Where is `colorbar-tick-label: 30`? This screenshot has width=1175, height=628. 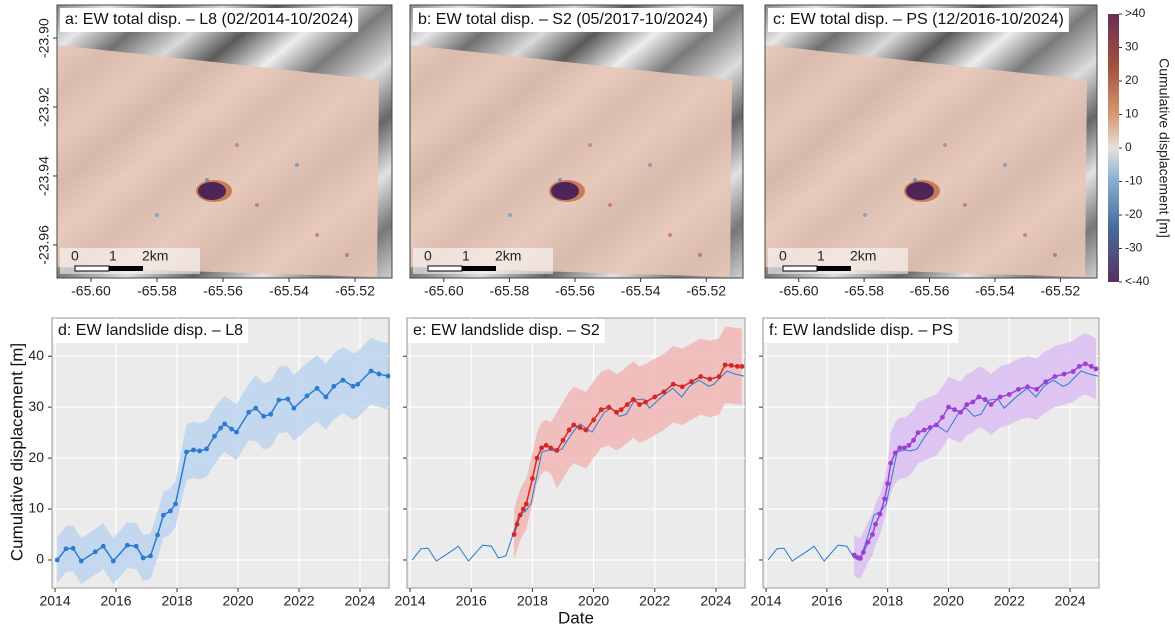
colorbar-tick-label: 30 is located at coordinates (1132, 47).